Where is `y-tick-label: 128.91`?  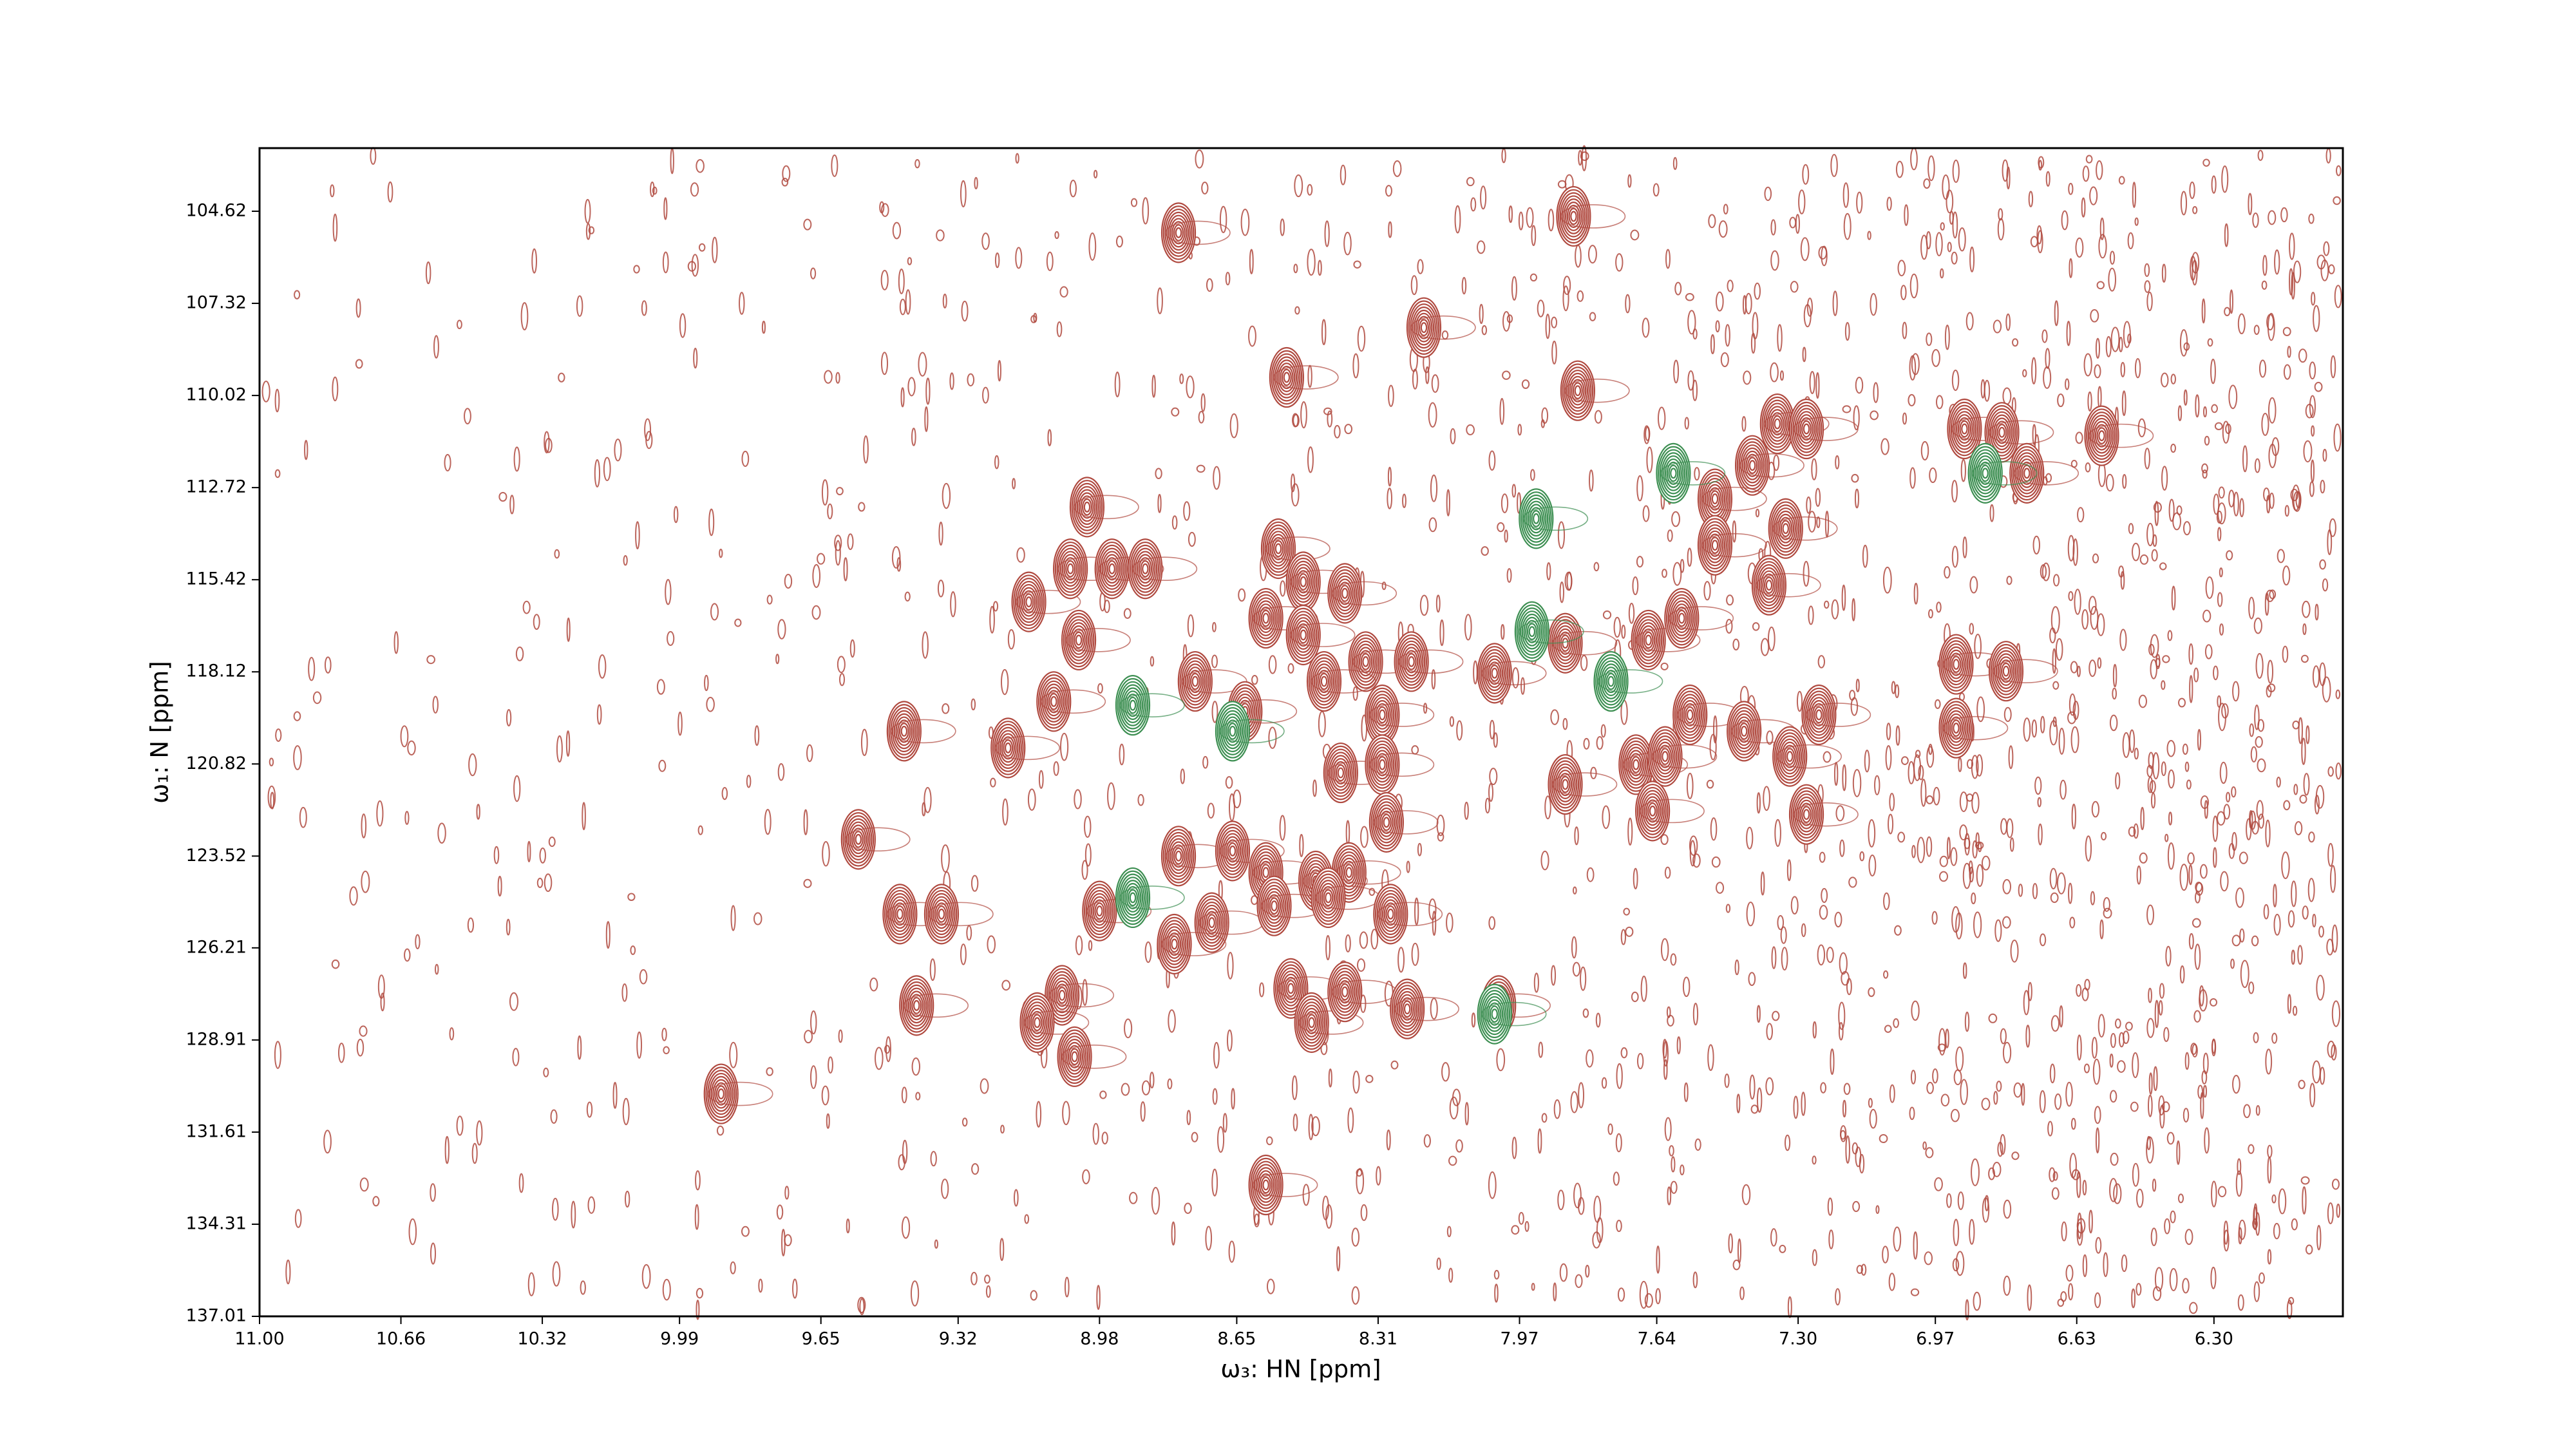
y-tick-label: 128.91 is located at coordinates (216, 1039).